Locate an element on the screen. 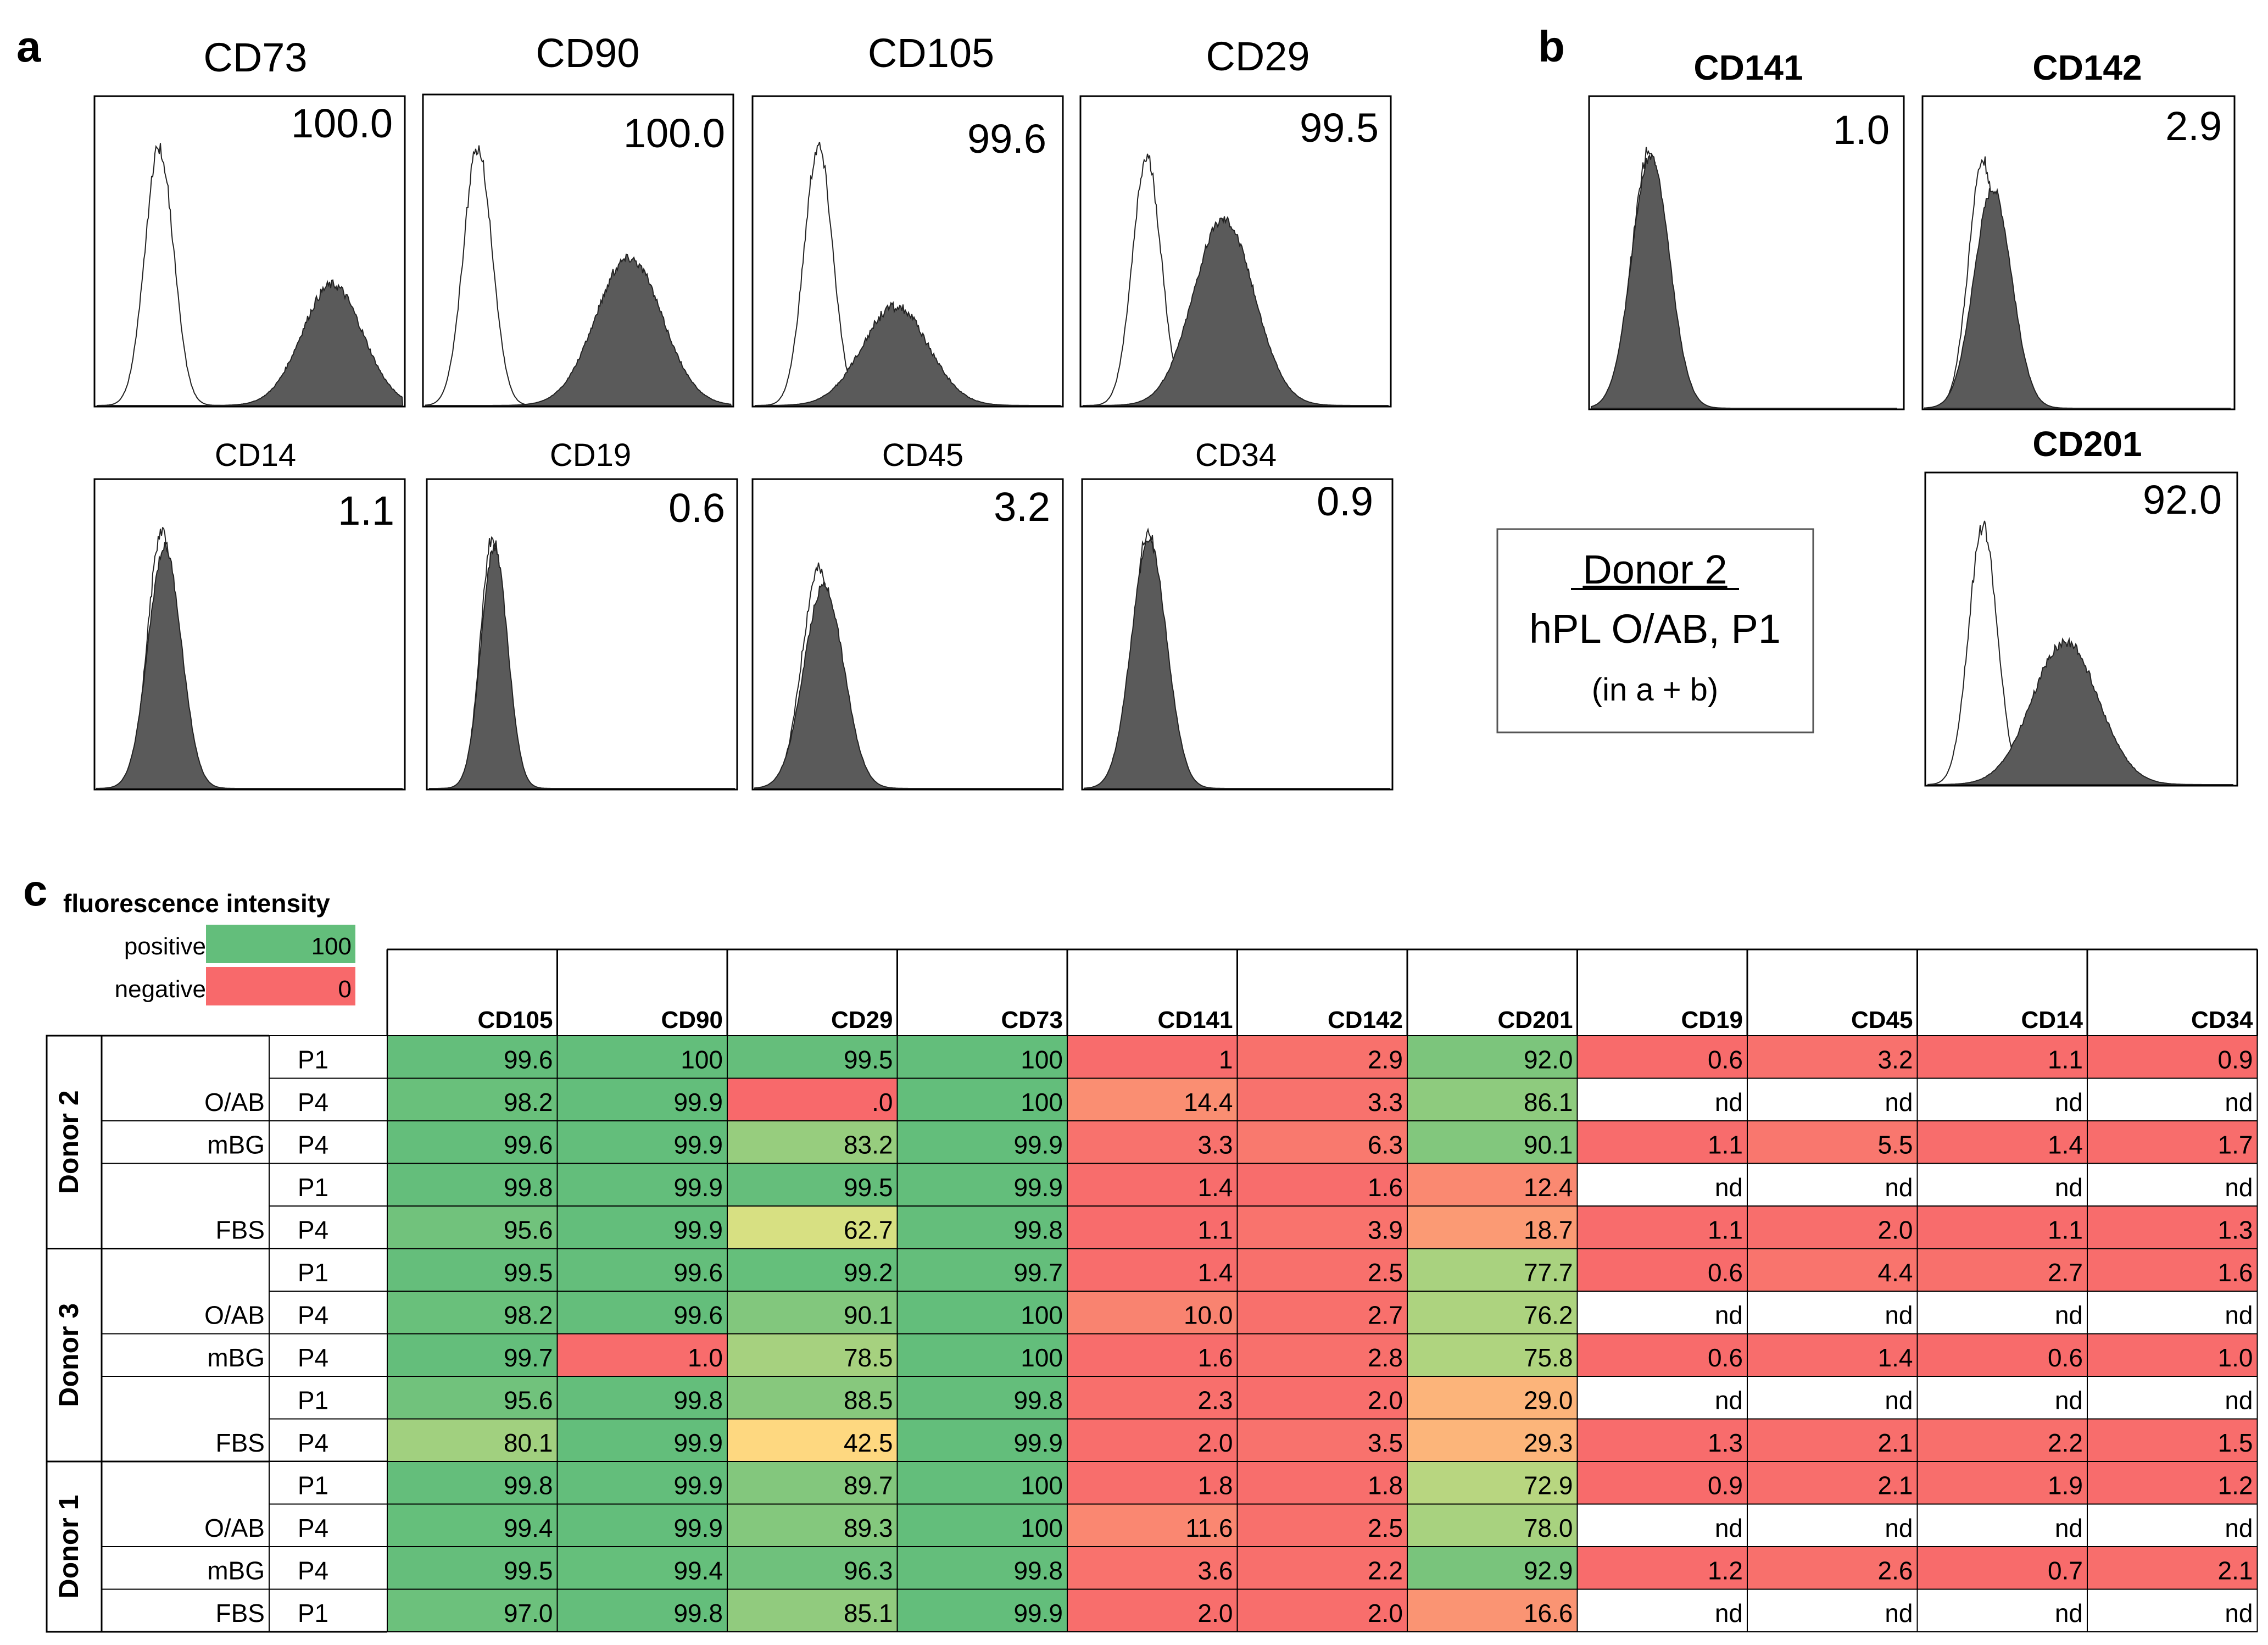 This screenshot has height=1645, width=2268. percent-negative: 0.9 is located at coordinates (1345, 501).